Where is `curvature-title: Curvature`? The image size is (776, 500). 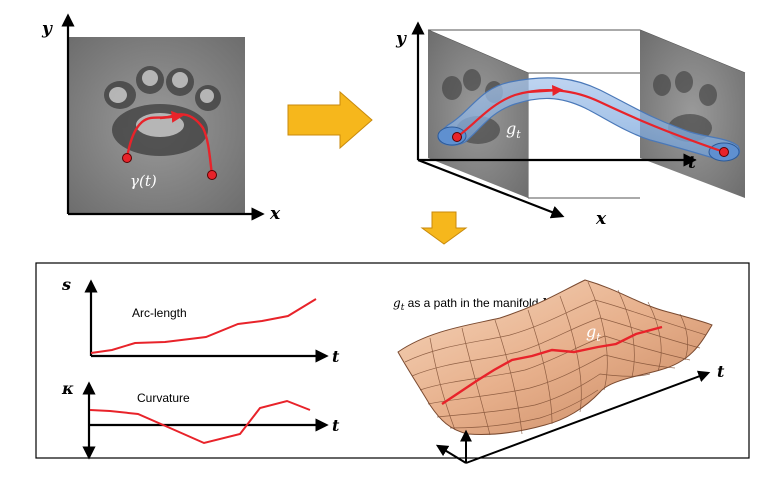 curvature-title: Curvature is located at coordinates (163, 398).